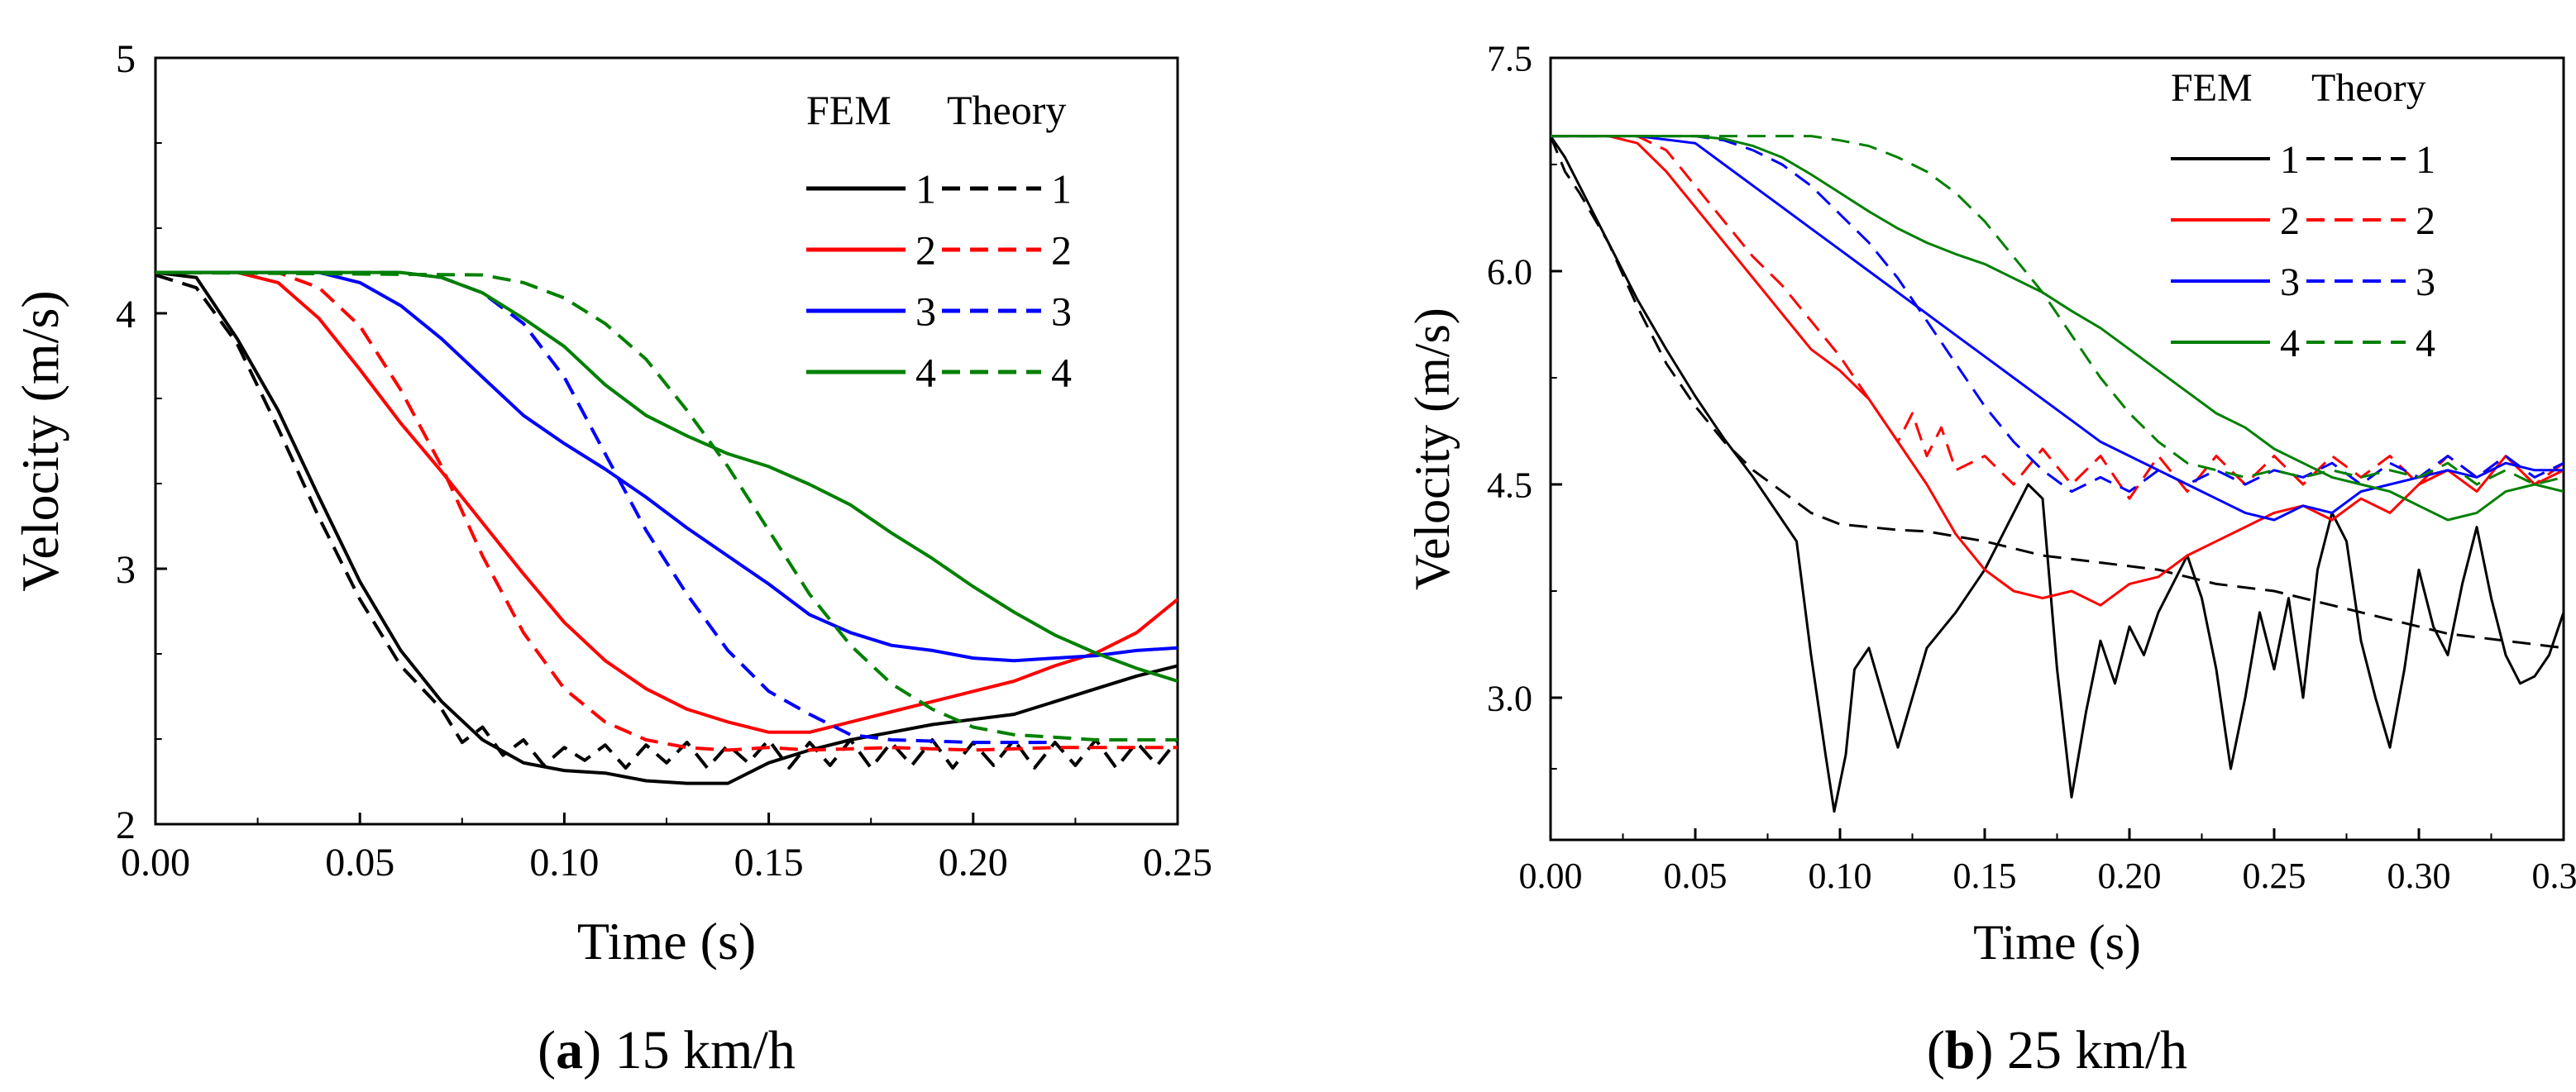 This screenshot has width=2576, height=1092. Describe the element at coordinates (126, 59) in the screenshot. I see `y-tick-label: 5` at that location.